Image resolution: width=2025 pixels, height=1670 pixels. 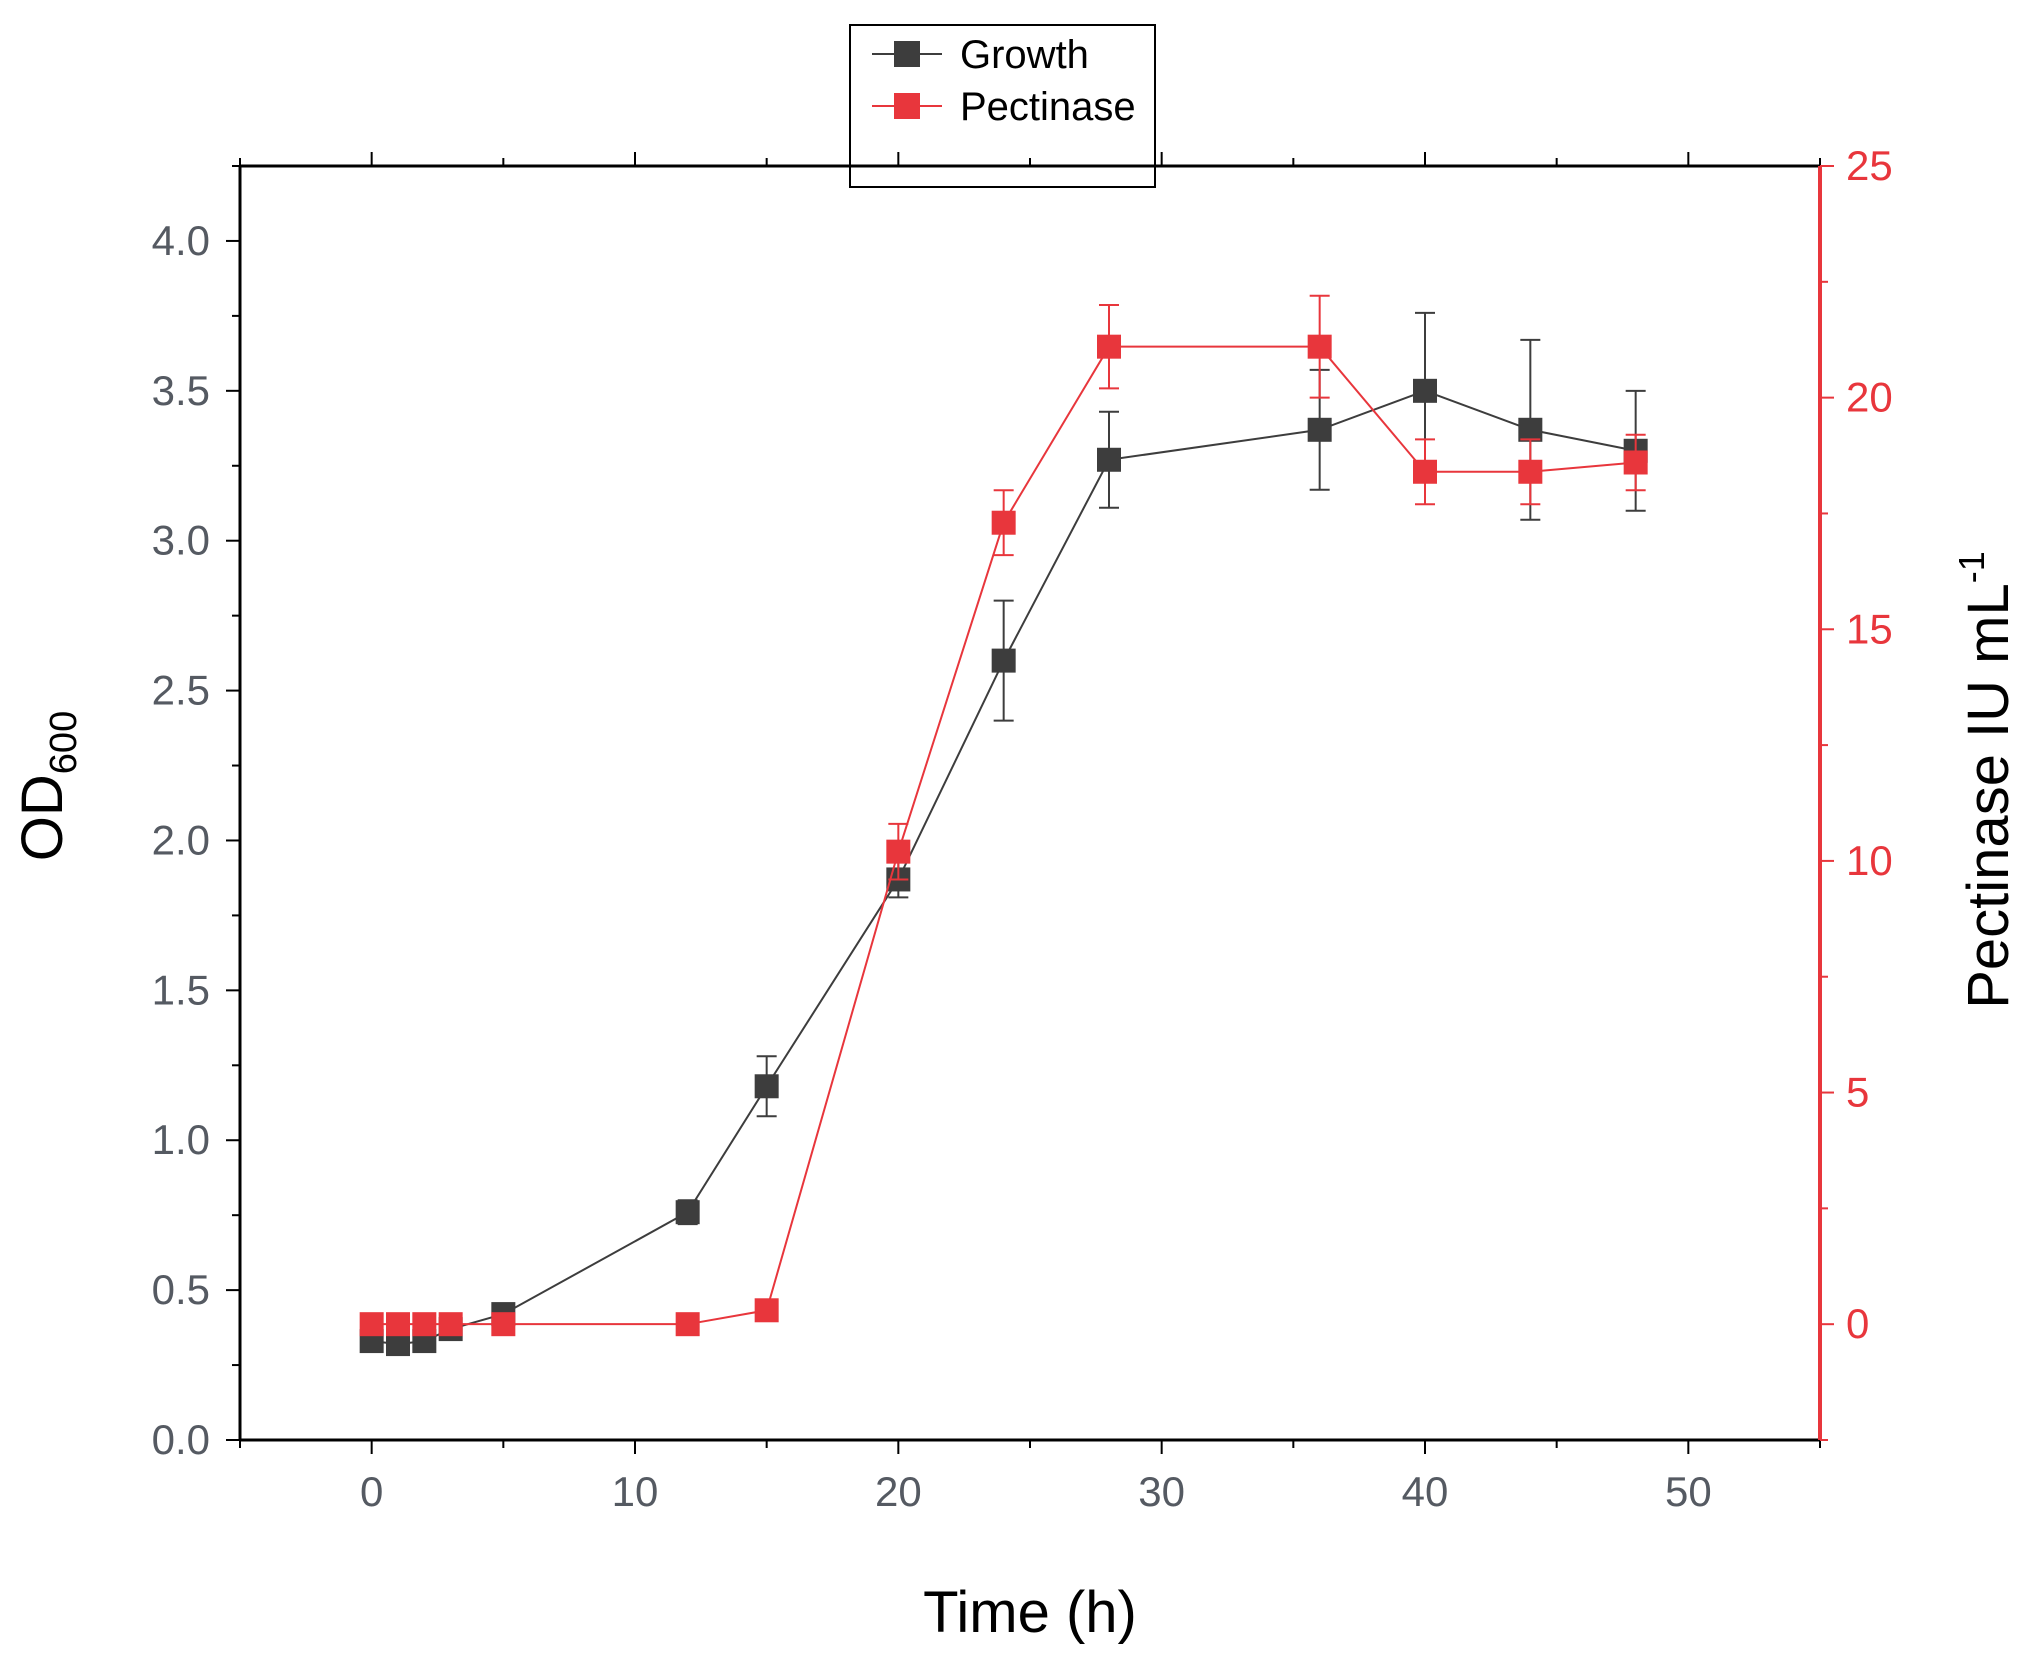 What do you see at coordinates (64, 742) in the screenshot?
I see `y-axis-title-left-sub: 600` at bounding box center [64, 742].